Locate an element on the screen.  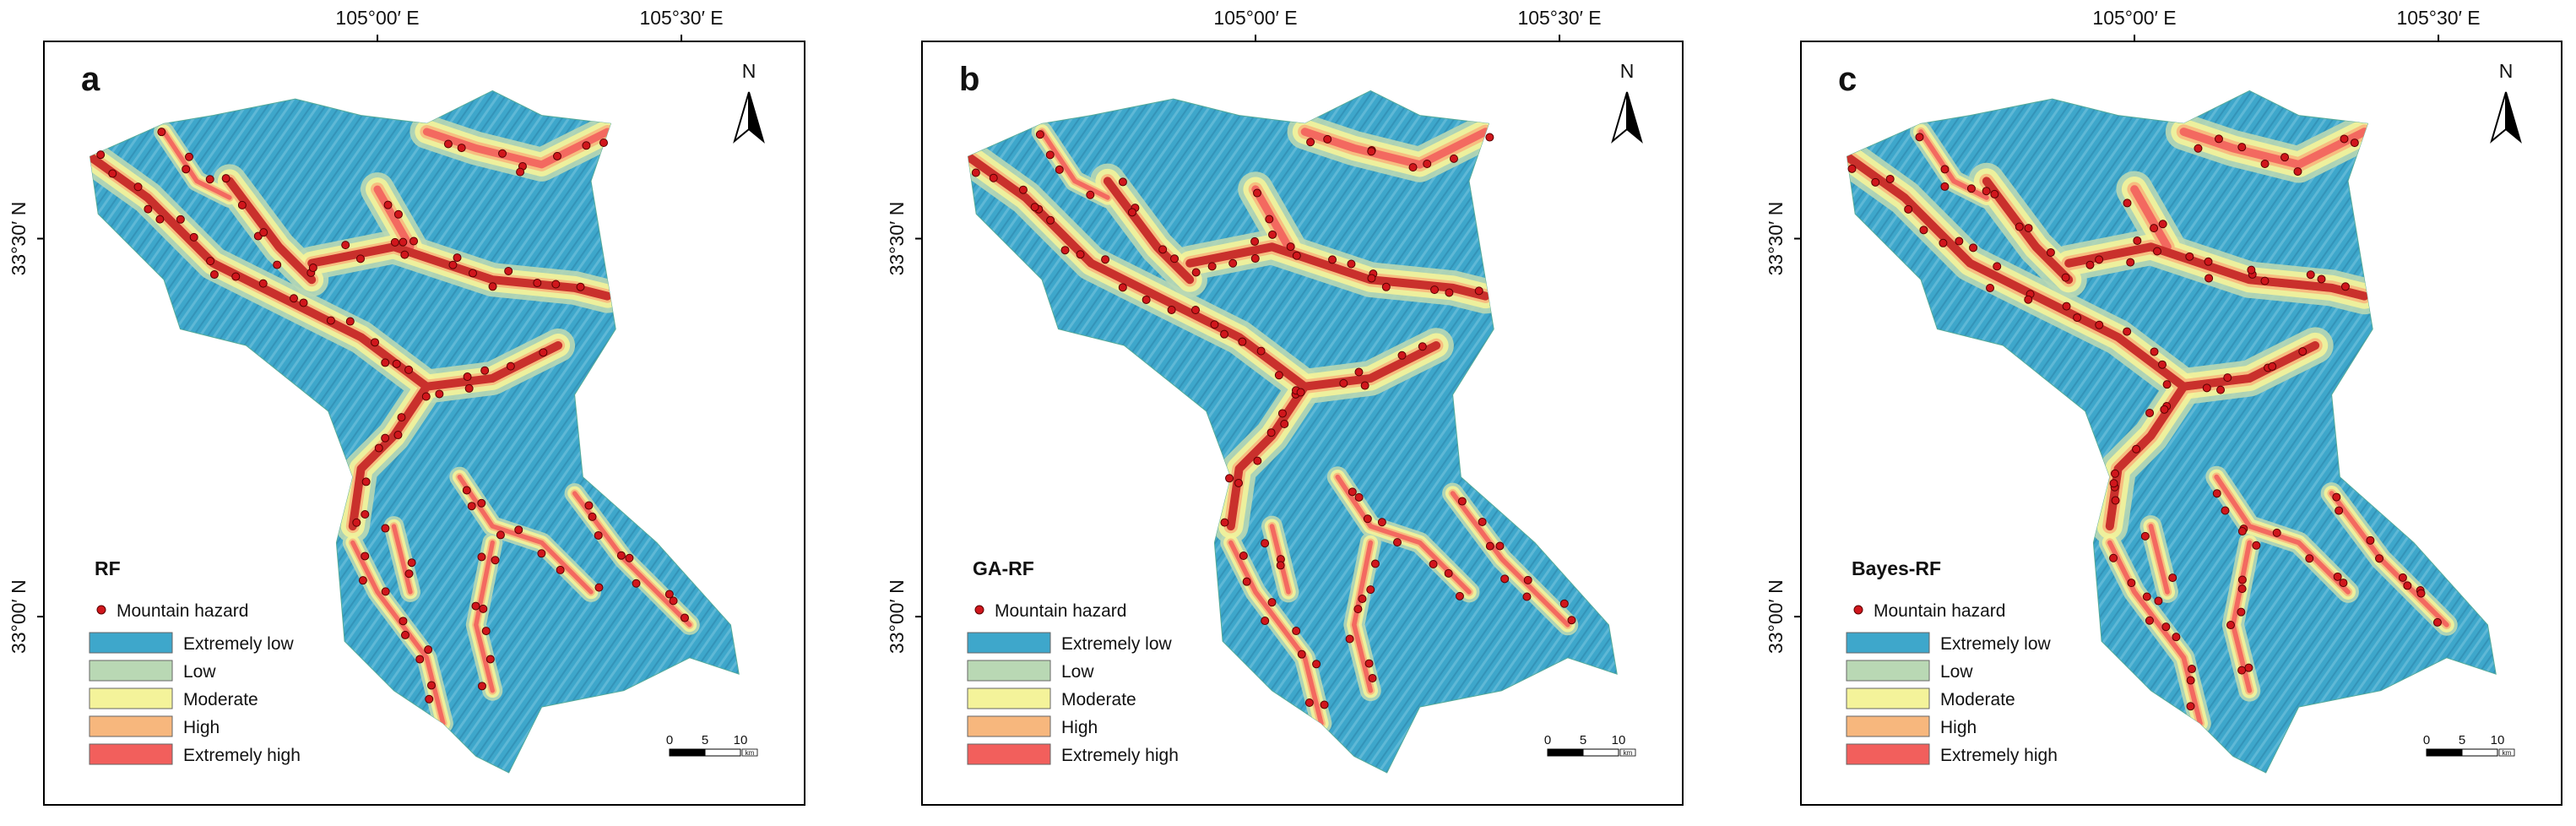
scale-bar-label: 0 is located at coordinates (1548, 740).